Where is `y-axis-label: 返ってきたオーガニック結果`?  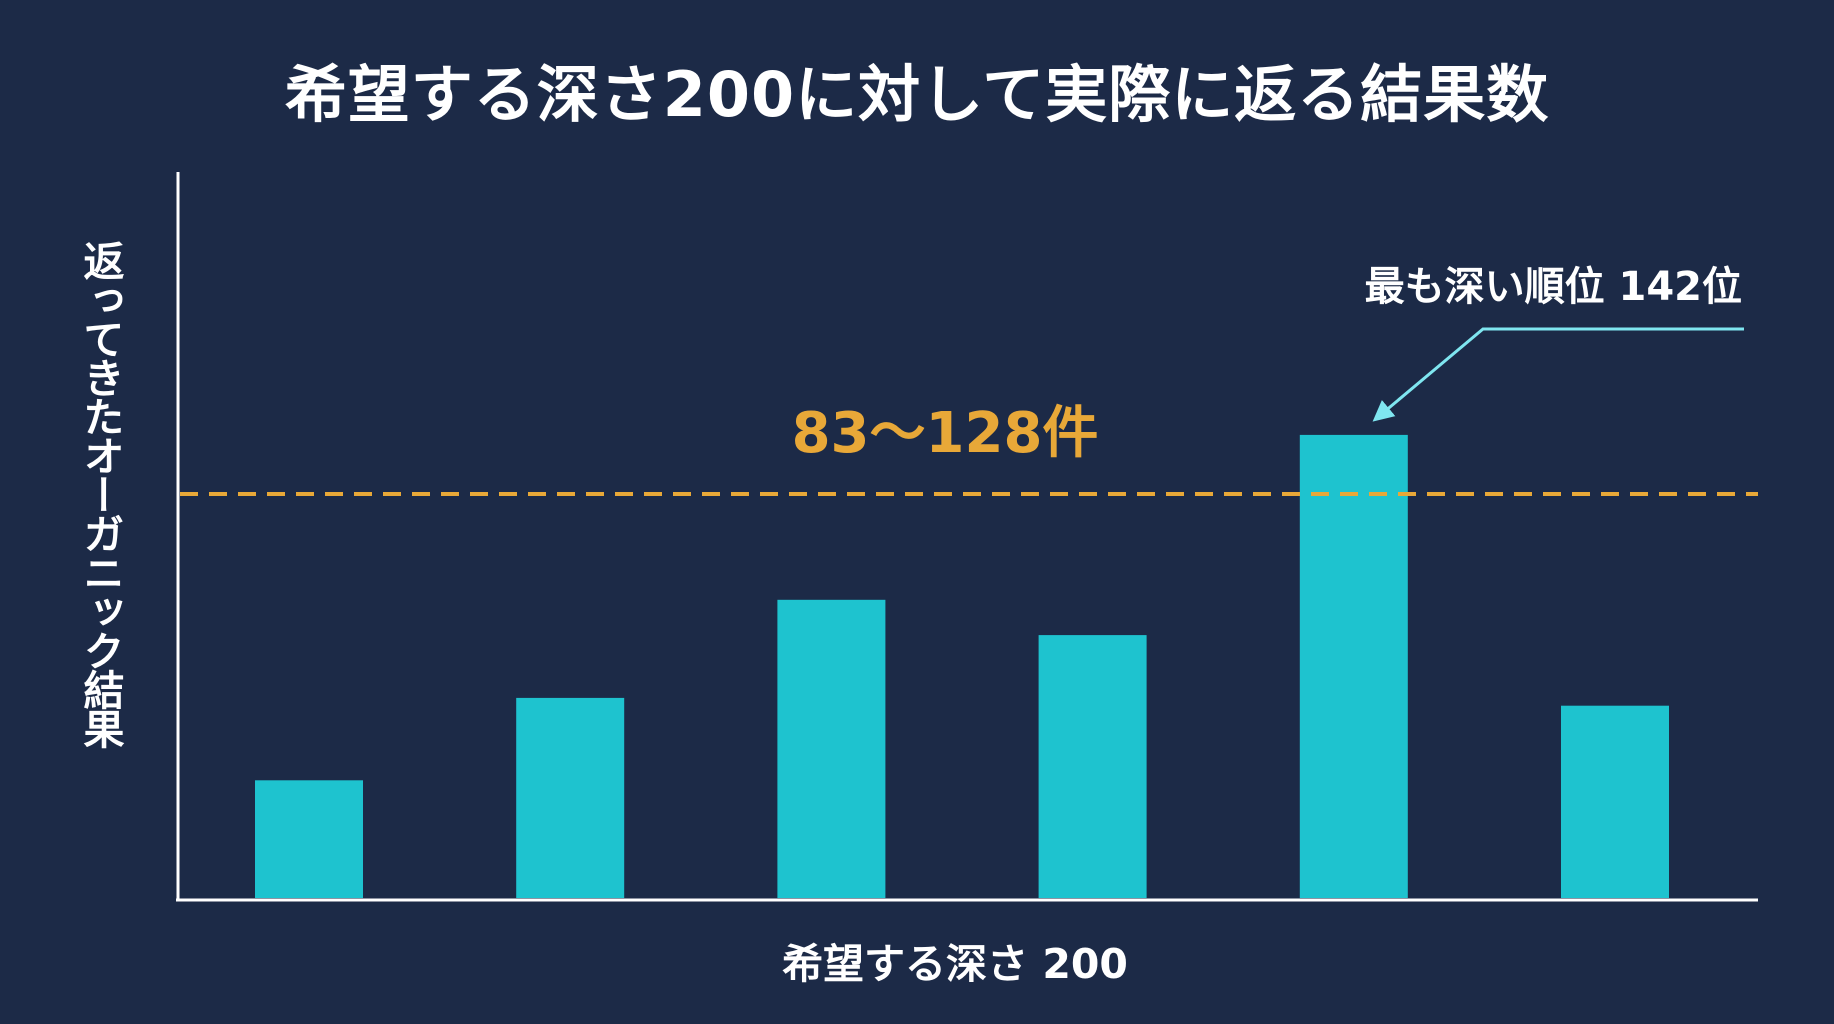 y-axis-label: 返ってきたオーガニック結果 is located at coordinates (100, 493).